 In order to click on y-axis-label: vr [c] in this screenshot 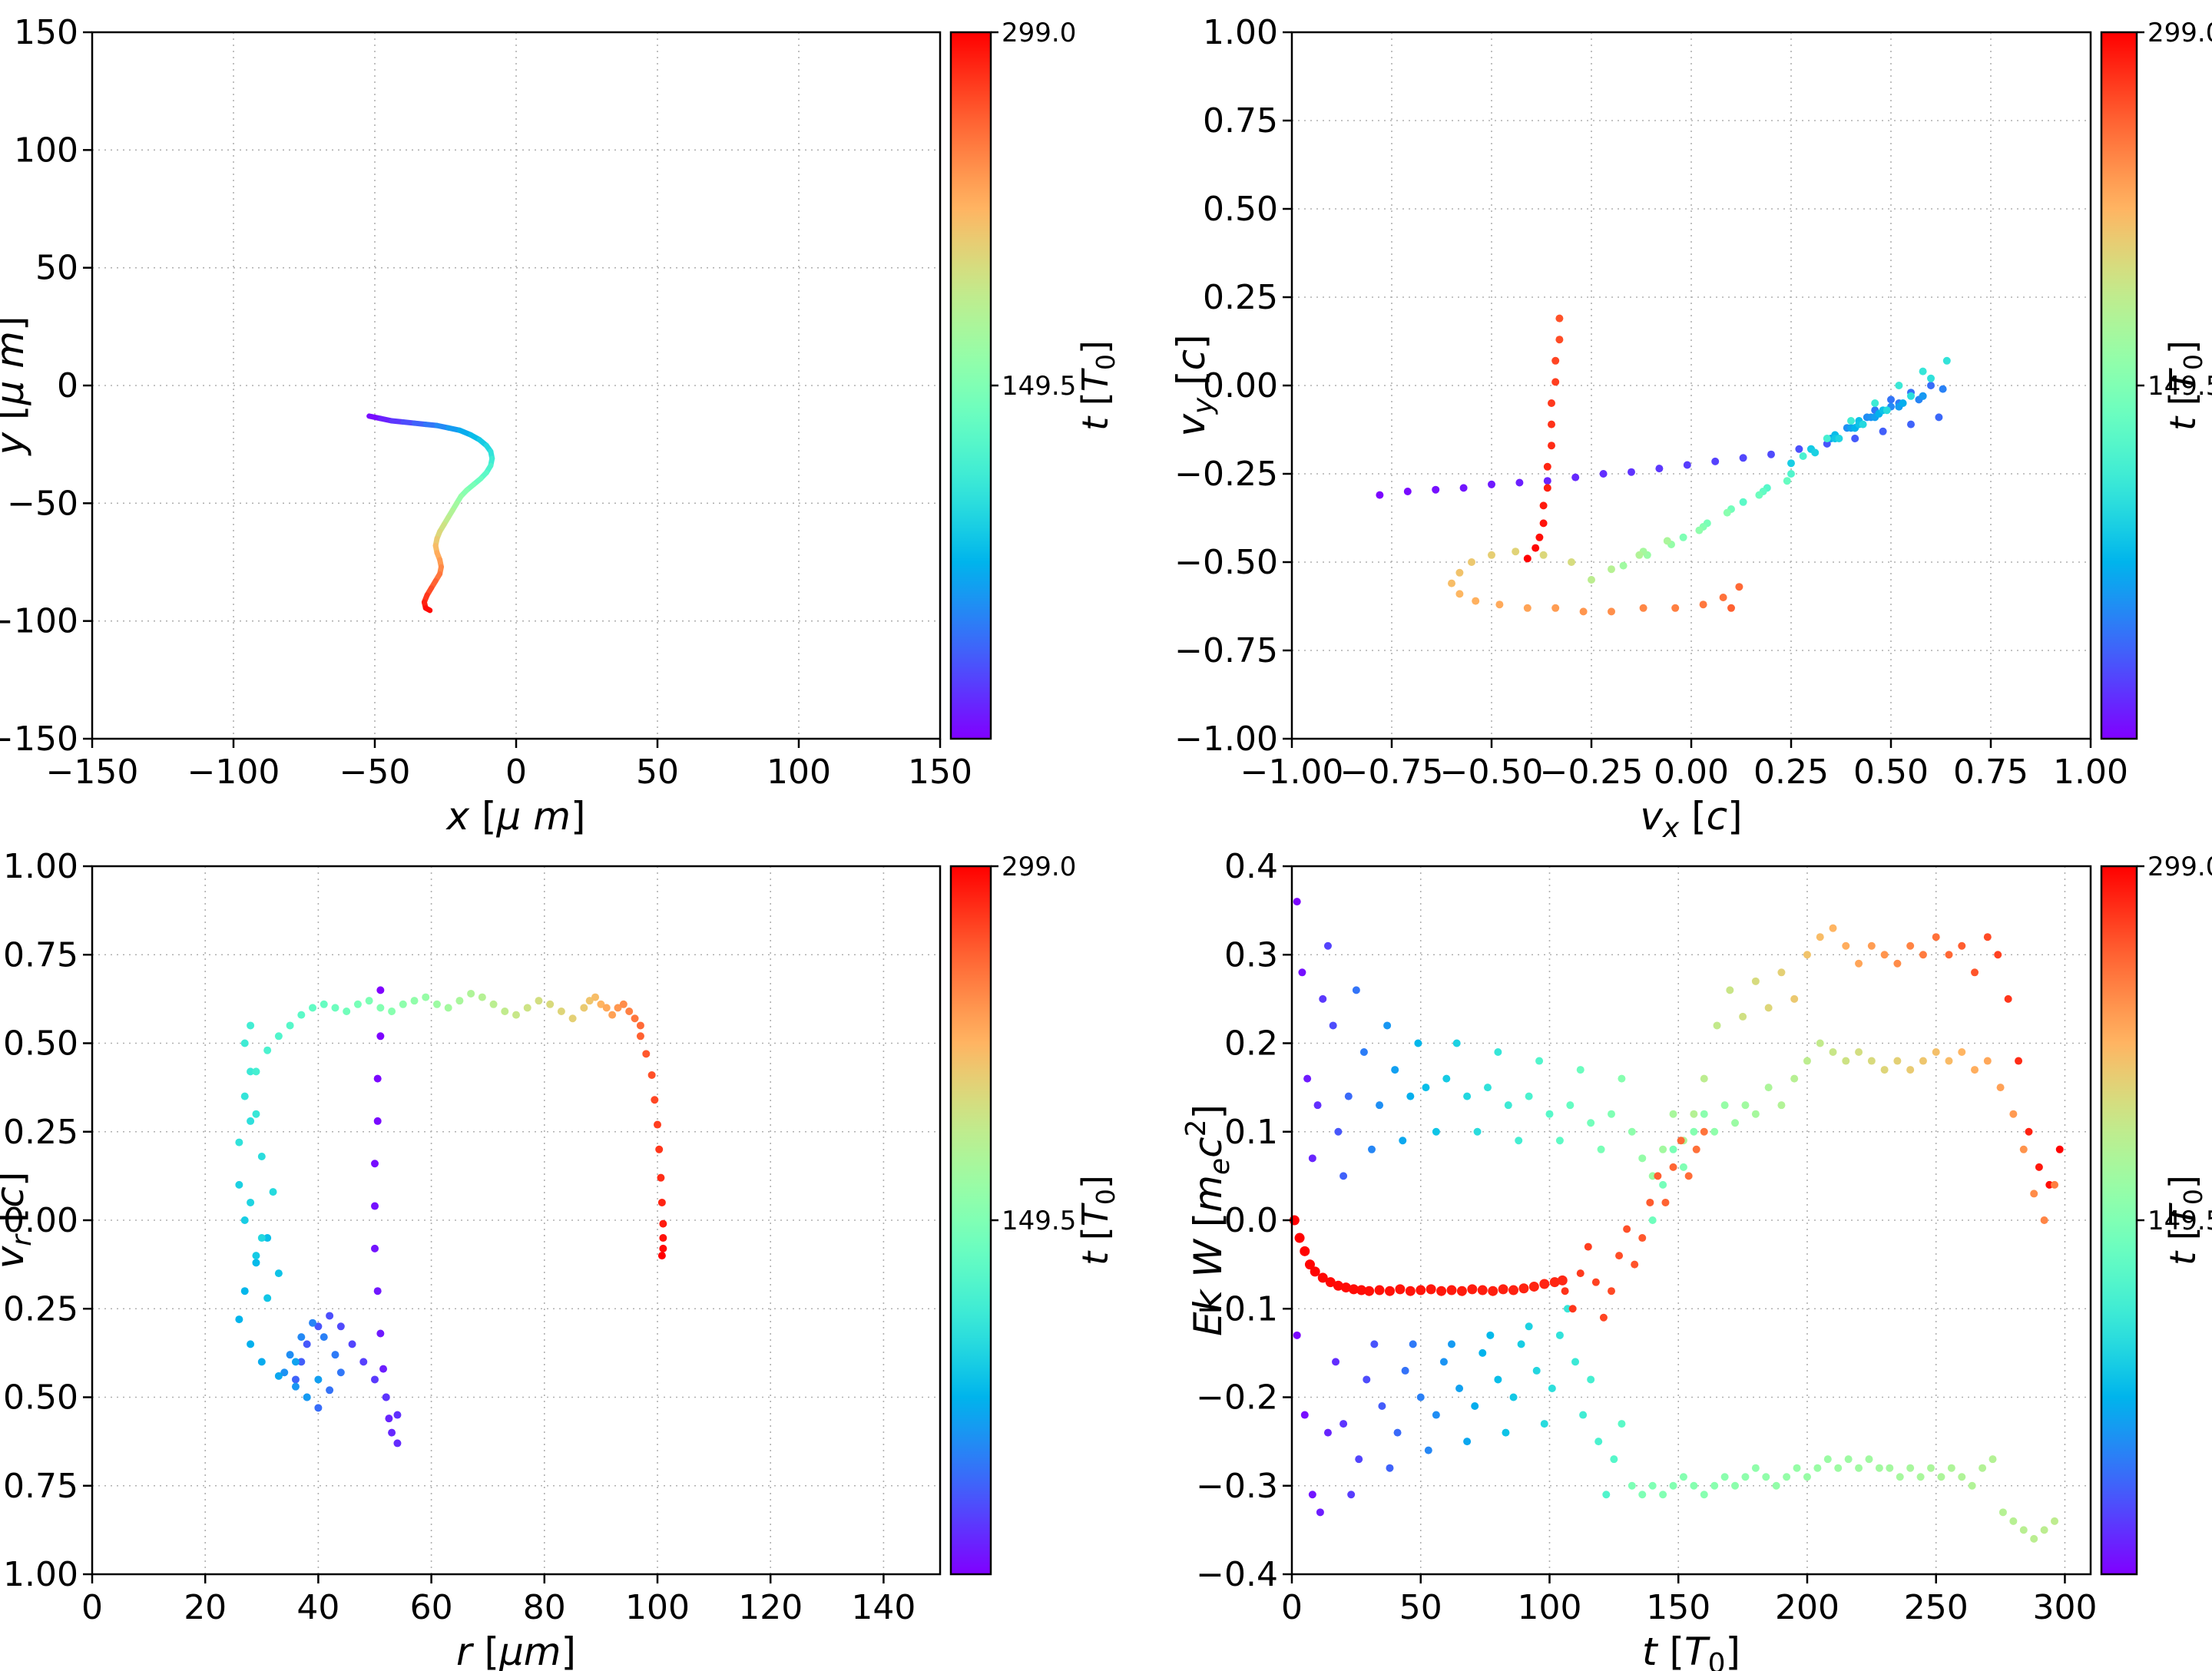, I will do `click(19, 1220)`.